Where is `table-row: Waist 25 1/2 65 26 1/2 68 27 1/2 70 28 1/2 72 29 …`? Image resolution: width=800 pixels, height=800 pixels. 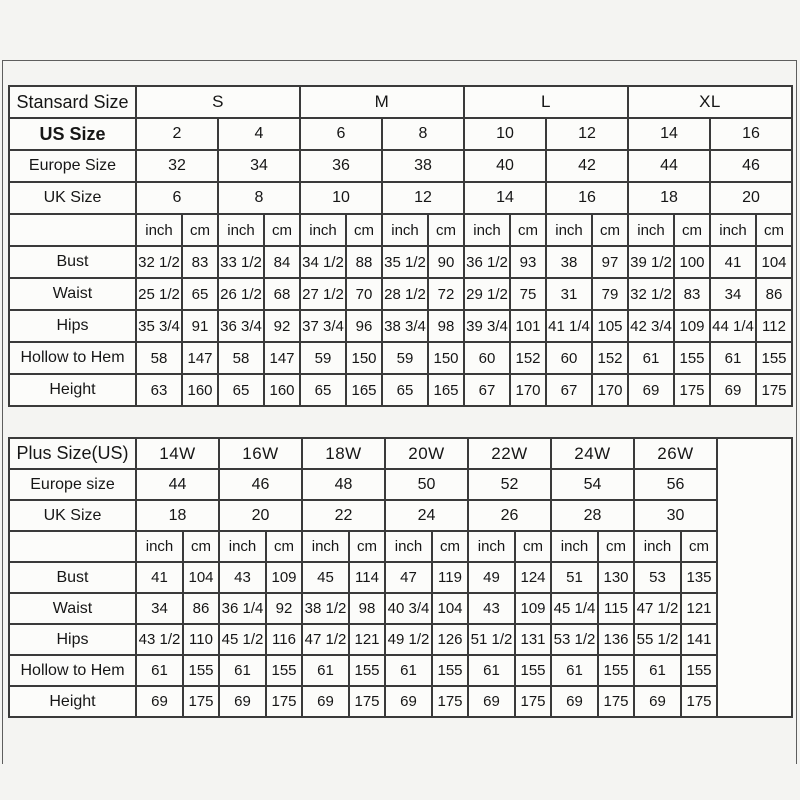
table-row: Waist 25 1/2 65 26 1/2 68 27 1/2 70 28 1/2 72 29 … is located at coordinates (400, 294).